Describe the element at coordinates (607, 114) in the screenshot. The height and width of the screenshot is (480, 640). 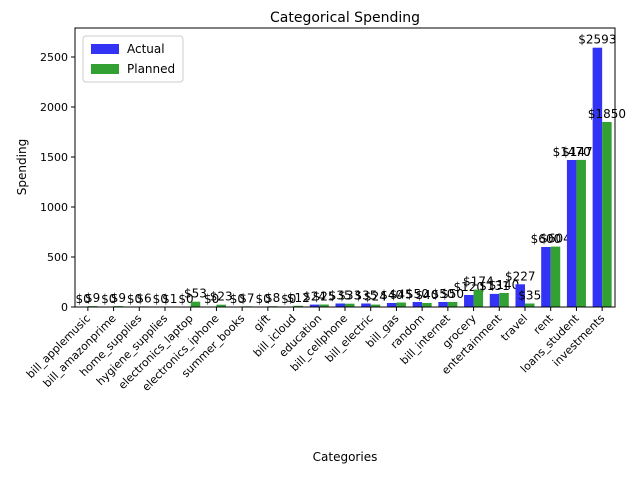
I see `value-label: $1850` at that location.